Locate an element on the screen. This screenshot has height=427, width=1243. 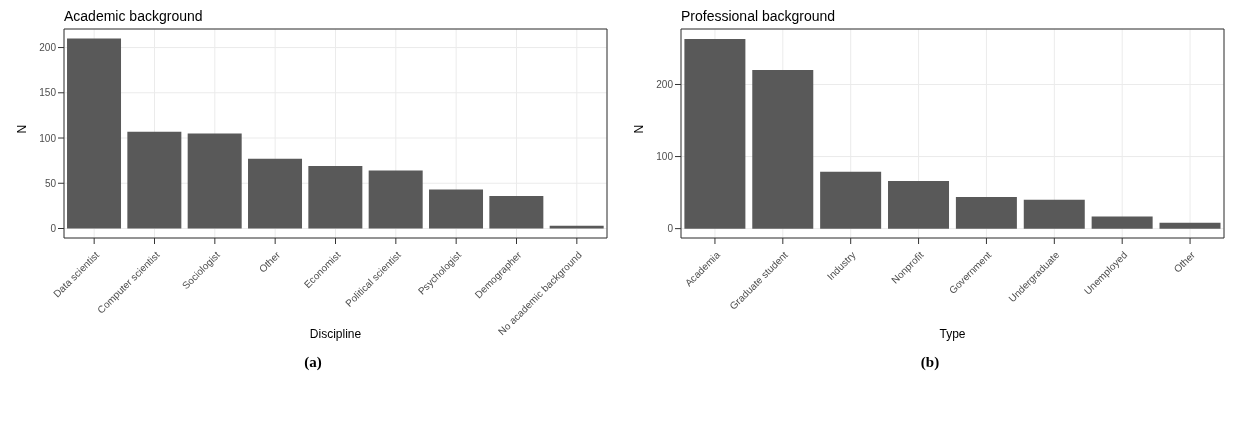
y-tick-label: 150 is located at coordinates (48, 93).